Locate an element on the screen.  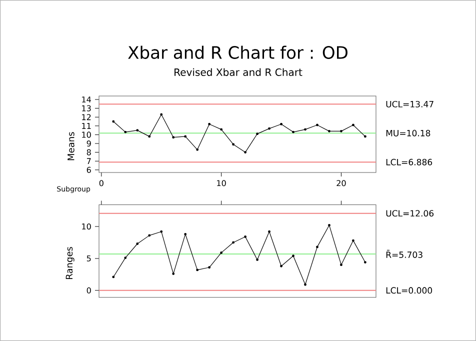
chart-title: Xbar and R Chart for : OD is located at coordinates (238, 52).